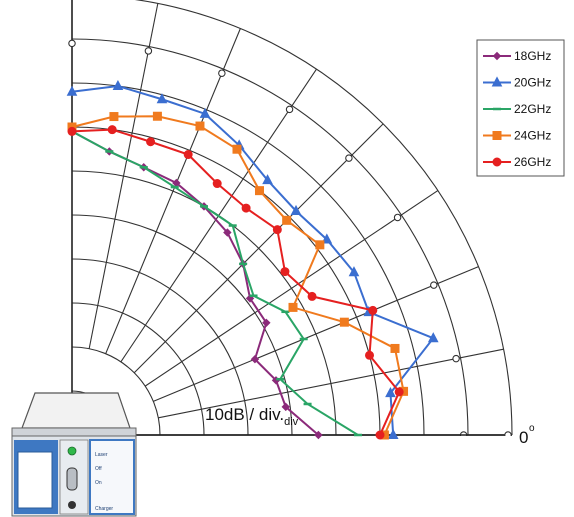  Describe the element at coordinates (101, 455) in the screenshot. I see `device-label-laser: Laser` at that location.